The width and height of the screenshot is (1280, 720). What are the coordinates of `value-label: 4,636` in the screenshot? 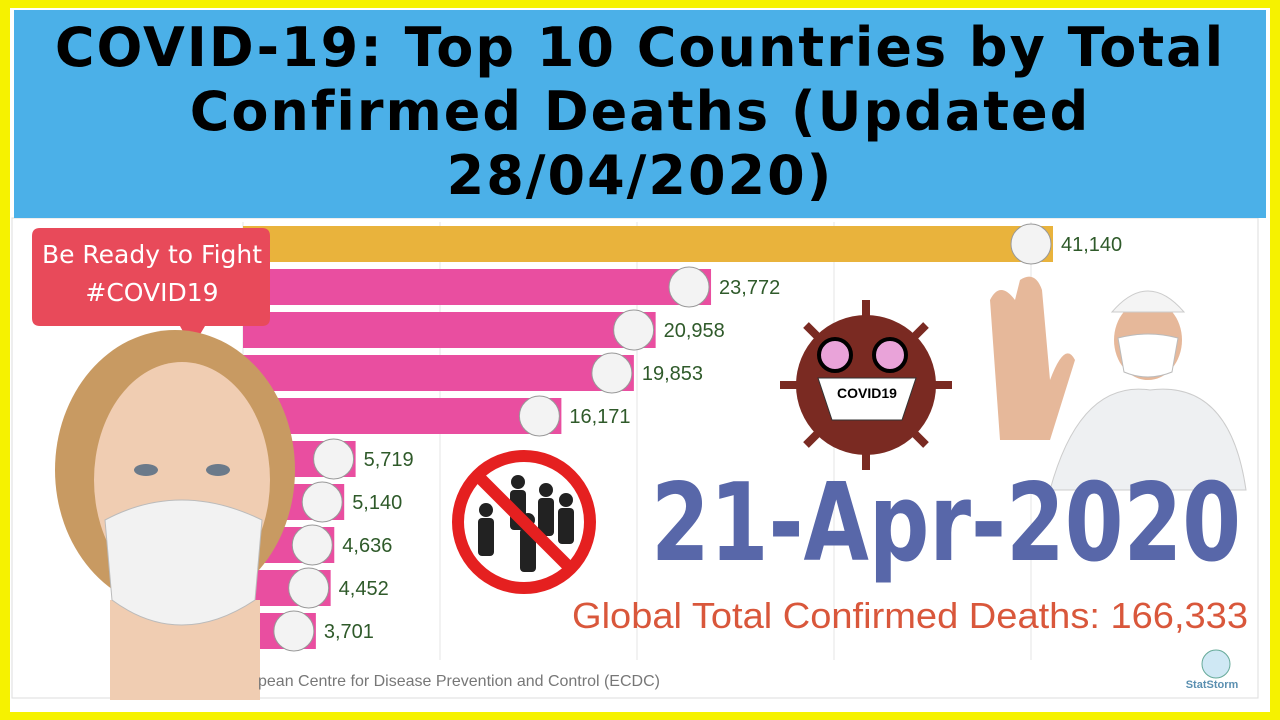 It's located at (367, 546).